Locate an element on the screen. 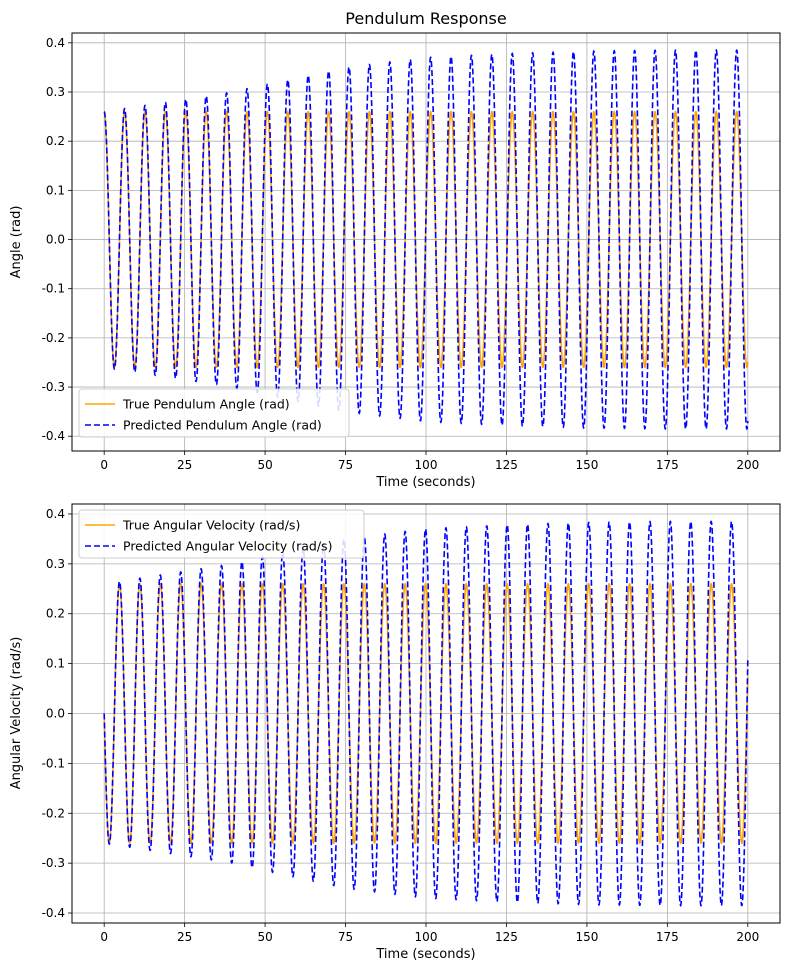 The height and width of the screenshot is (969, 790). y-axis-label: Angle (rad) is located at coordinates (16, 242).